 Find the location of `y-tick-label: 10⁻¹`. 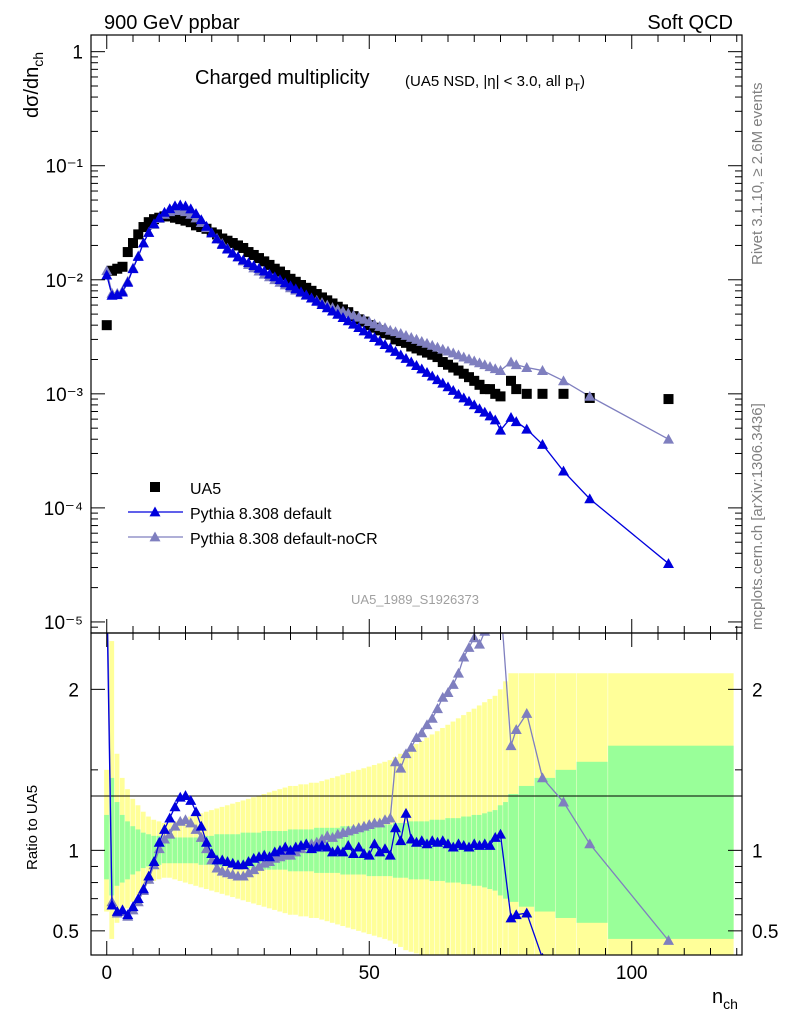

y-tick-label: 10⁻¹ is located at coordinates (65, 167).